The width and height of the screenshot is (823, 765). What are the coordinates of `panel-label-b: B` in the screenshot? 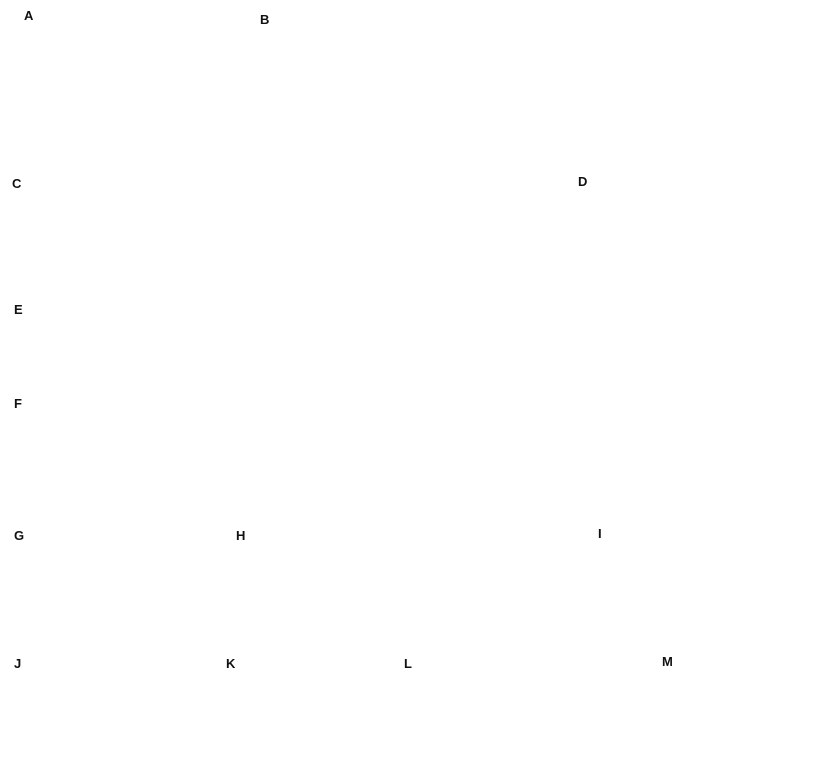 It's located at (265, 19).